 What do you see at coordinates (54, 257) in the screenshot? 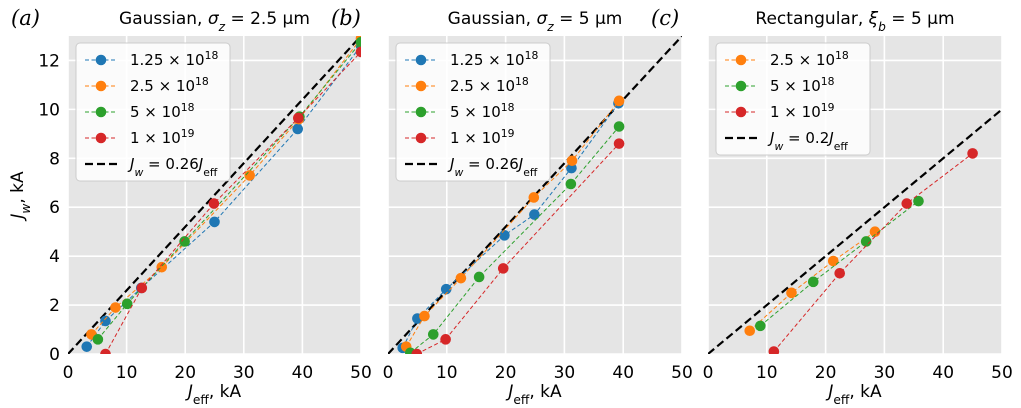
I see `y-tick-label: 4` at bounding box center [54, 257].